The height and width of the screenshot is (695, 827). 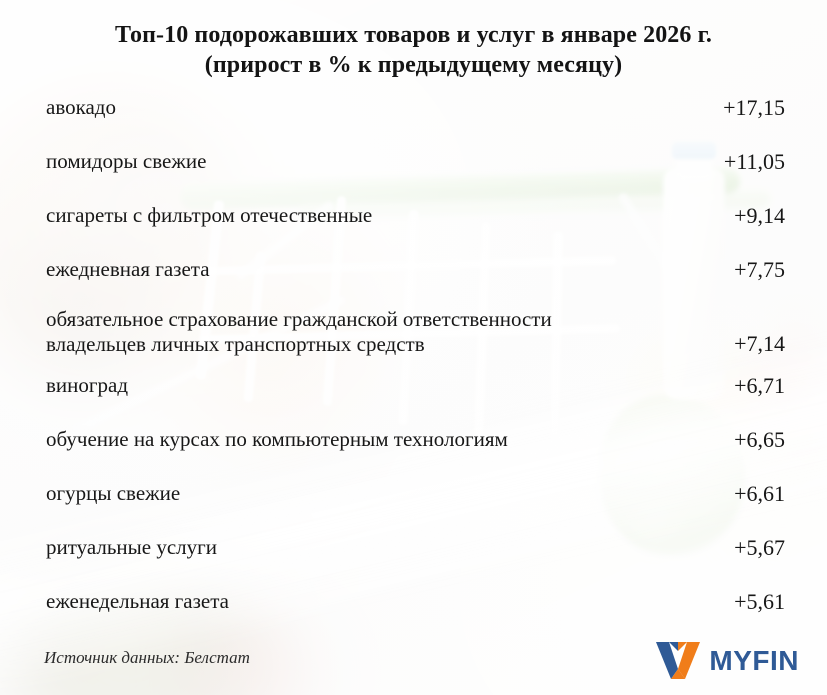 I want to click on item-value: +5,67, so click(x=759, y=547).